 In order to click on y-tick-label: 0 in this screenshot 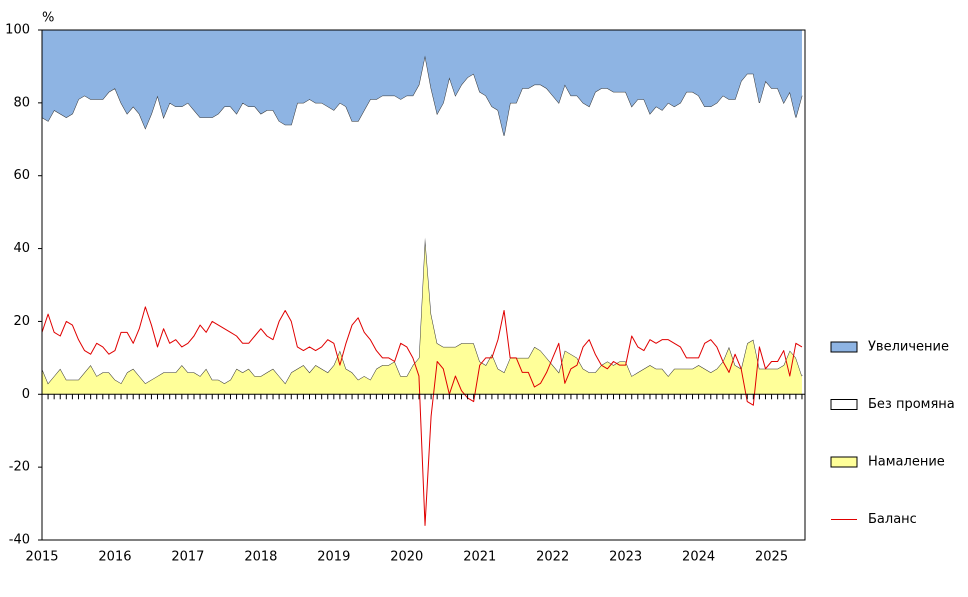, I will do `click(26, 394)`.